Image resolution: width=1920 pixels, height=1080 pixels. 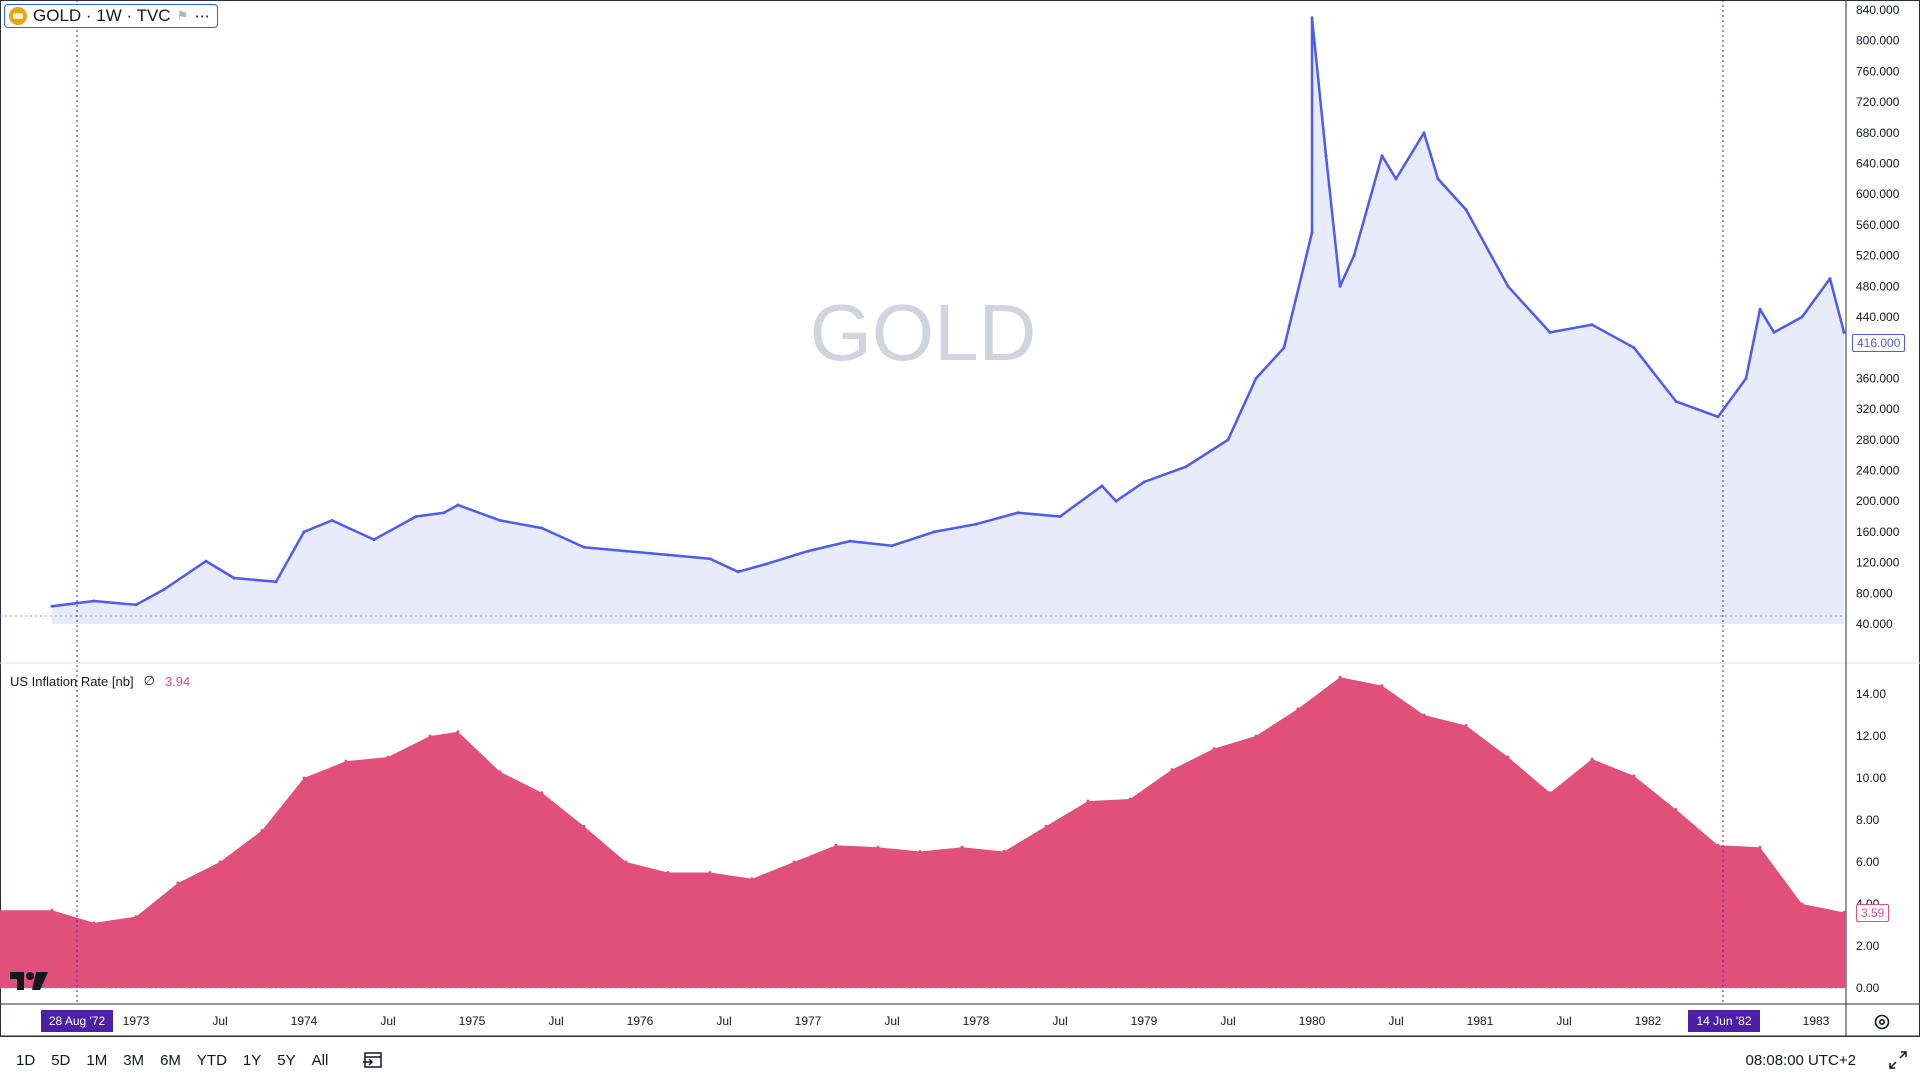 What do you see at coordinates (61, 1060) in the screenshot?
I see `timeframe-button: 5D` at bounding box center [61, 1060].